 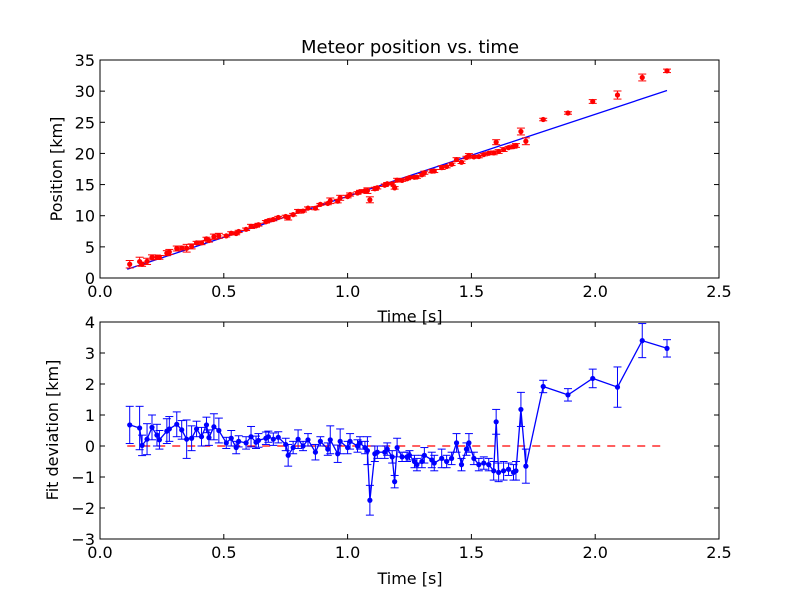 What do you see at coordinates (83, 477) in the screenshot?
I see `y-tick-label: −1` at bounding box center [83, 477].